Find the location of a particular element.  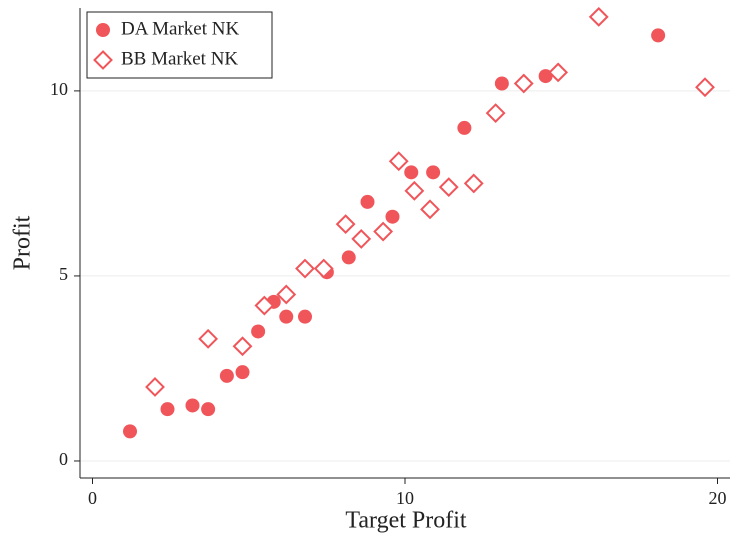

x-tick-label: 0 is located at coordinates (92, 498).